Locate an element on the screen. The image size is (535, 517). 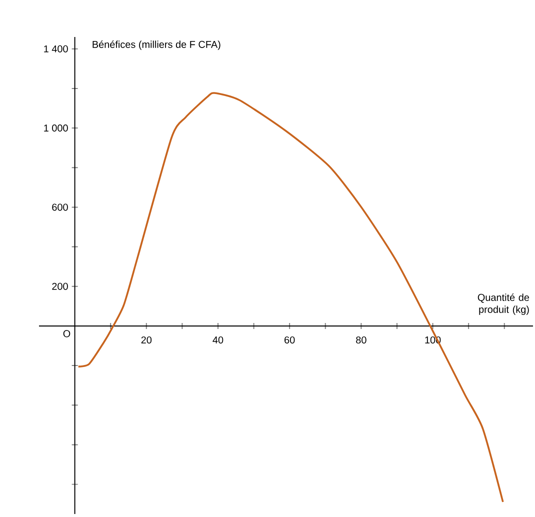
annotation: O is located at coordinates (66, 334).